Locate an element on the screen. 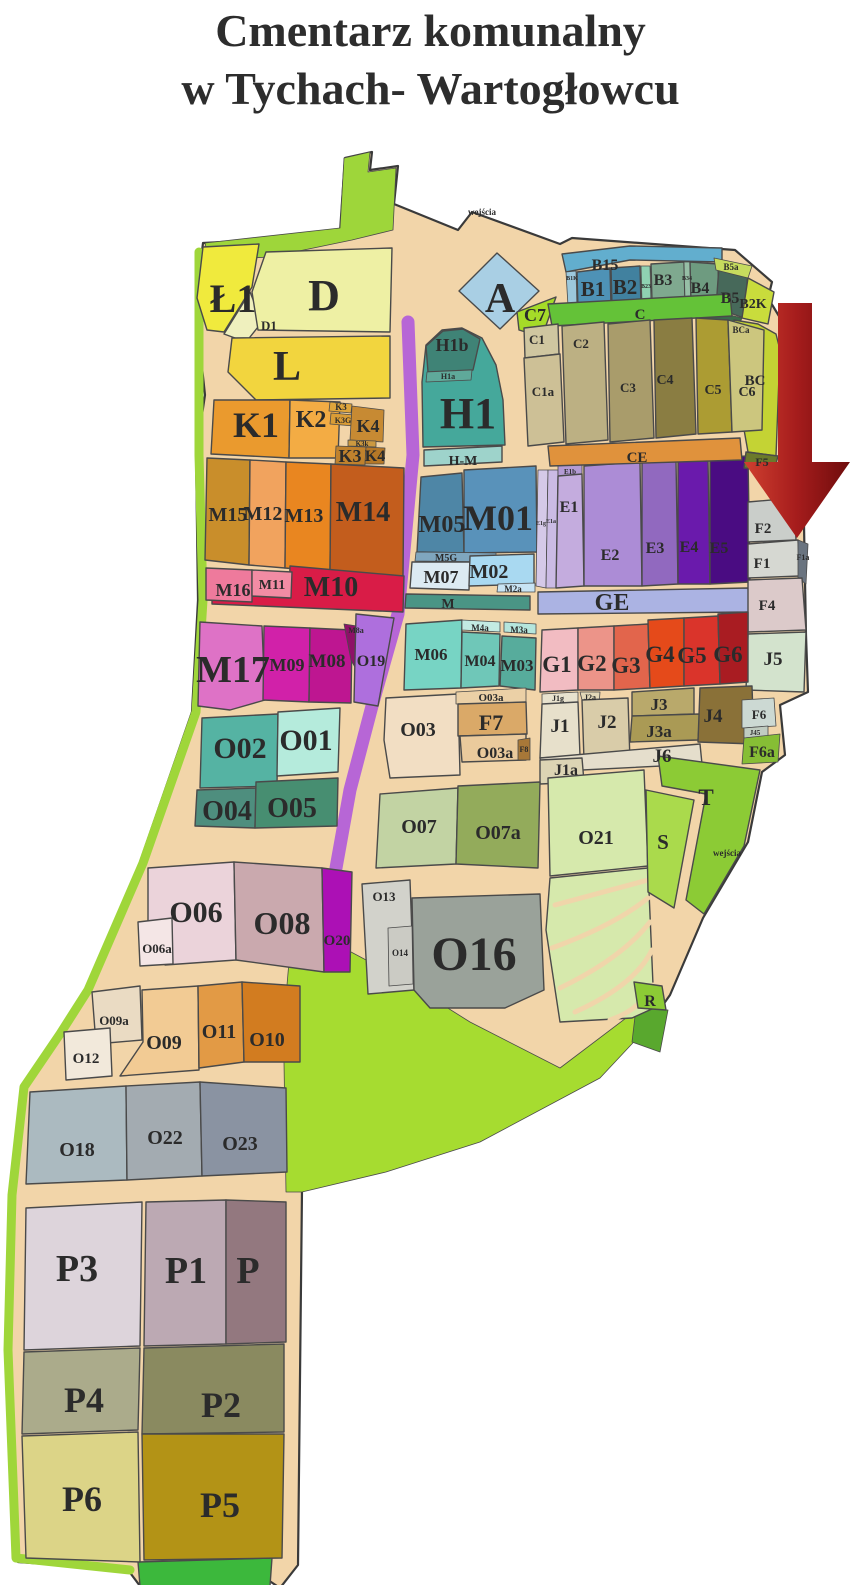 This screenshot has height=1585, width=861. label-m4a: M4a is located at coordinates (480, 628).